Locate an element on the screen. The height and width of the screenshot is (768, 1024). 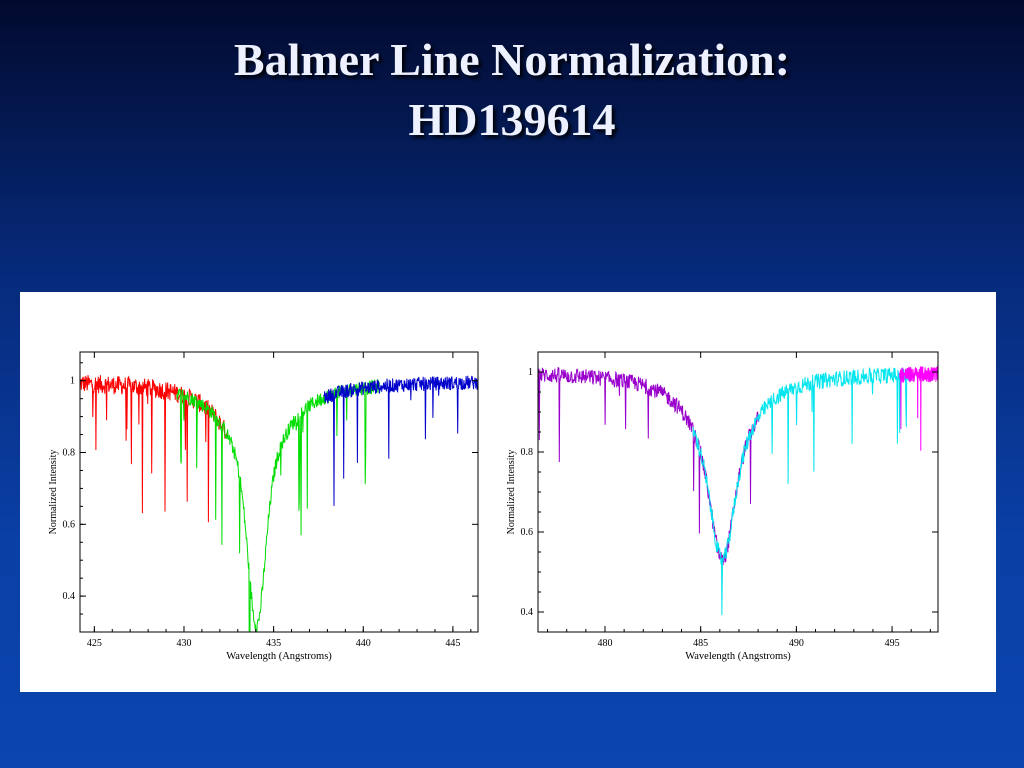
x-tick-label: 435 is located at coordinates (273, 643).